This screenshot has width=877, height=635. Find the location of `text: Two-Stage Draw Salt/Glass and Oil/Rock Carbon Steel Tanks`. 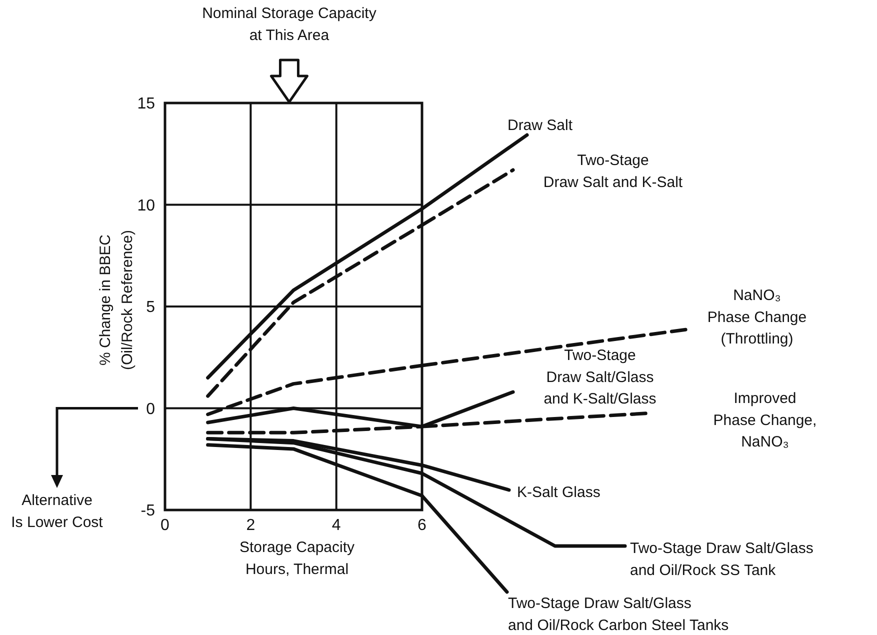

text: Two-Stage Draw Salt/Glass and Oil/Rock Carbon Steel Tanks is located at coordinates (618, 614).